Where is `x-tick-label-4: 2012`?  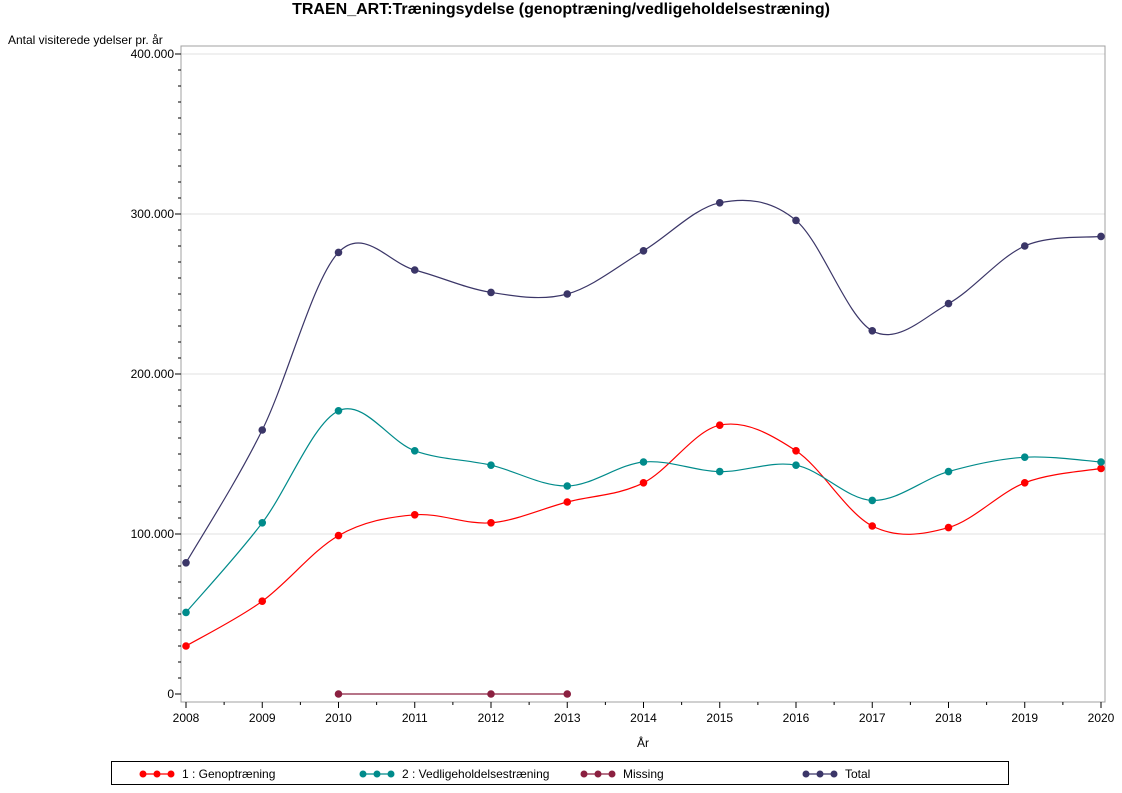
x-tick-label-4: 2012 is located at coordinates (491, 718).